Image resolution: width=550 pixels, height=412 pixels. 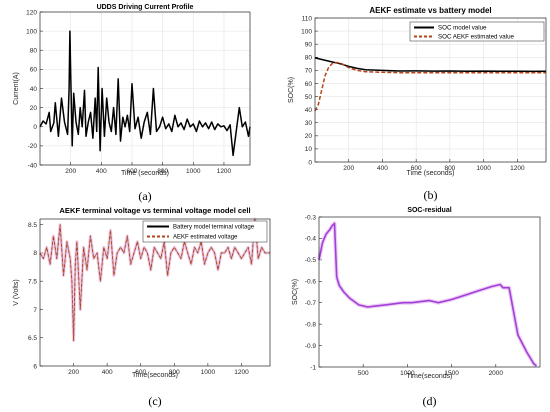 I want to click on chart-title: SOC-residual, so click(x=429, y=210).